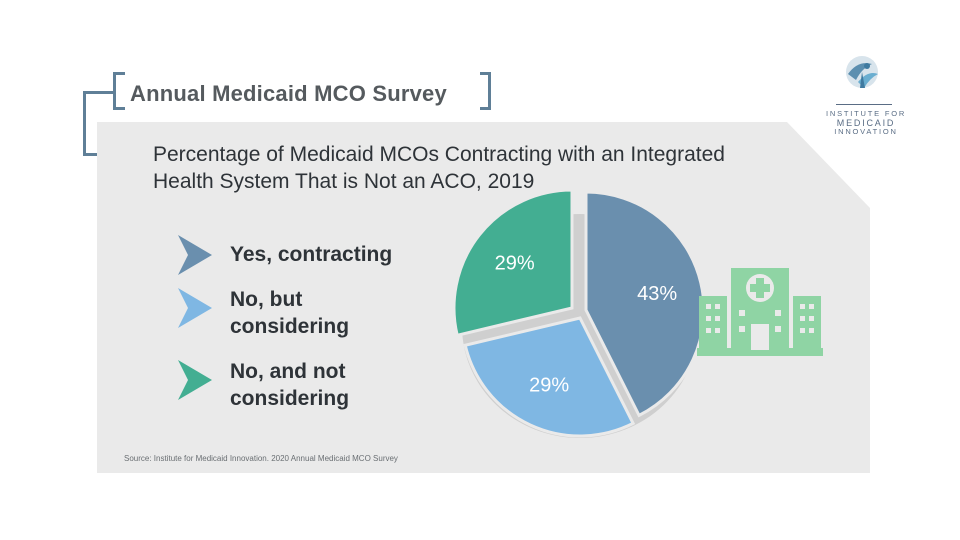 This screenshot has width=960, height=540. I want to click on bracket-right-top, so click(485, 73).